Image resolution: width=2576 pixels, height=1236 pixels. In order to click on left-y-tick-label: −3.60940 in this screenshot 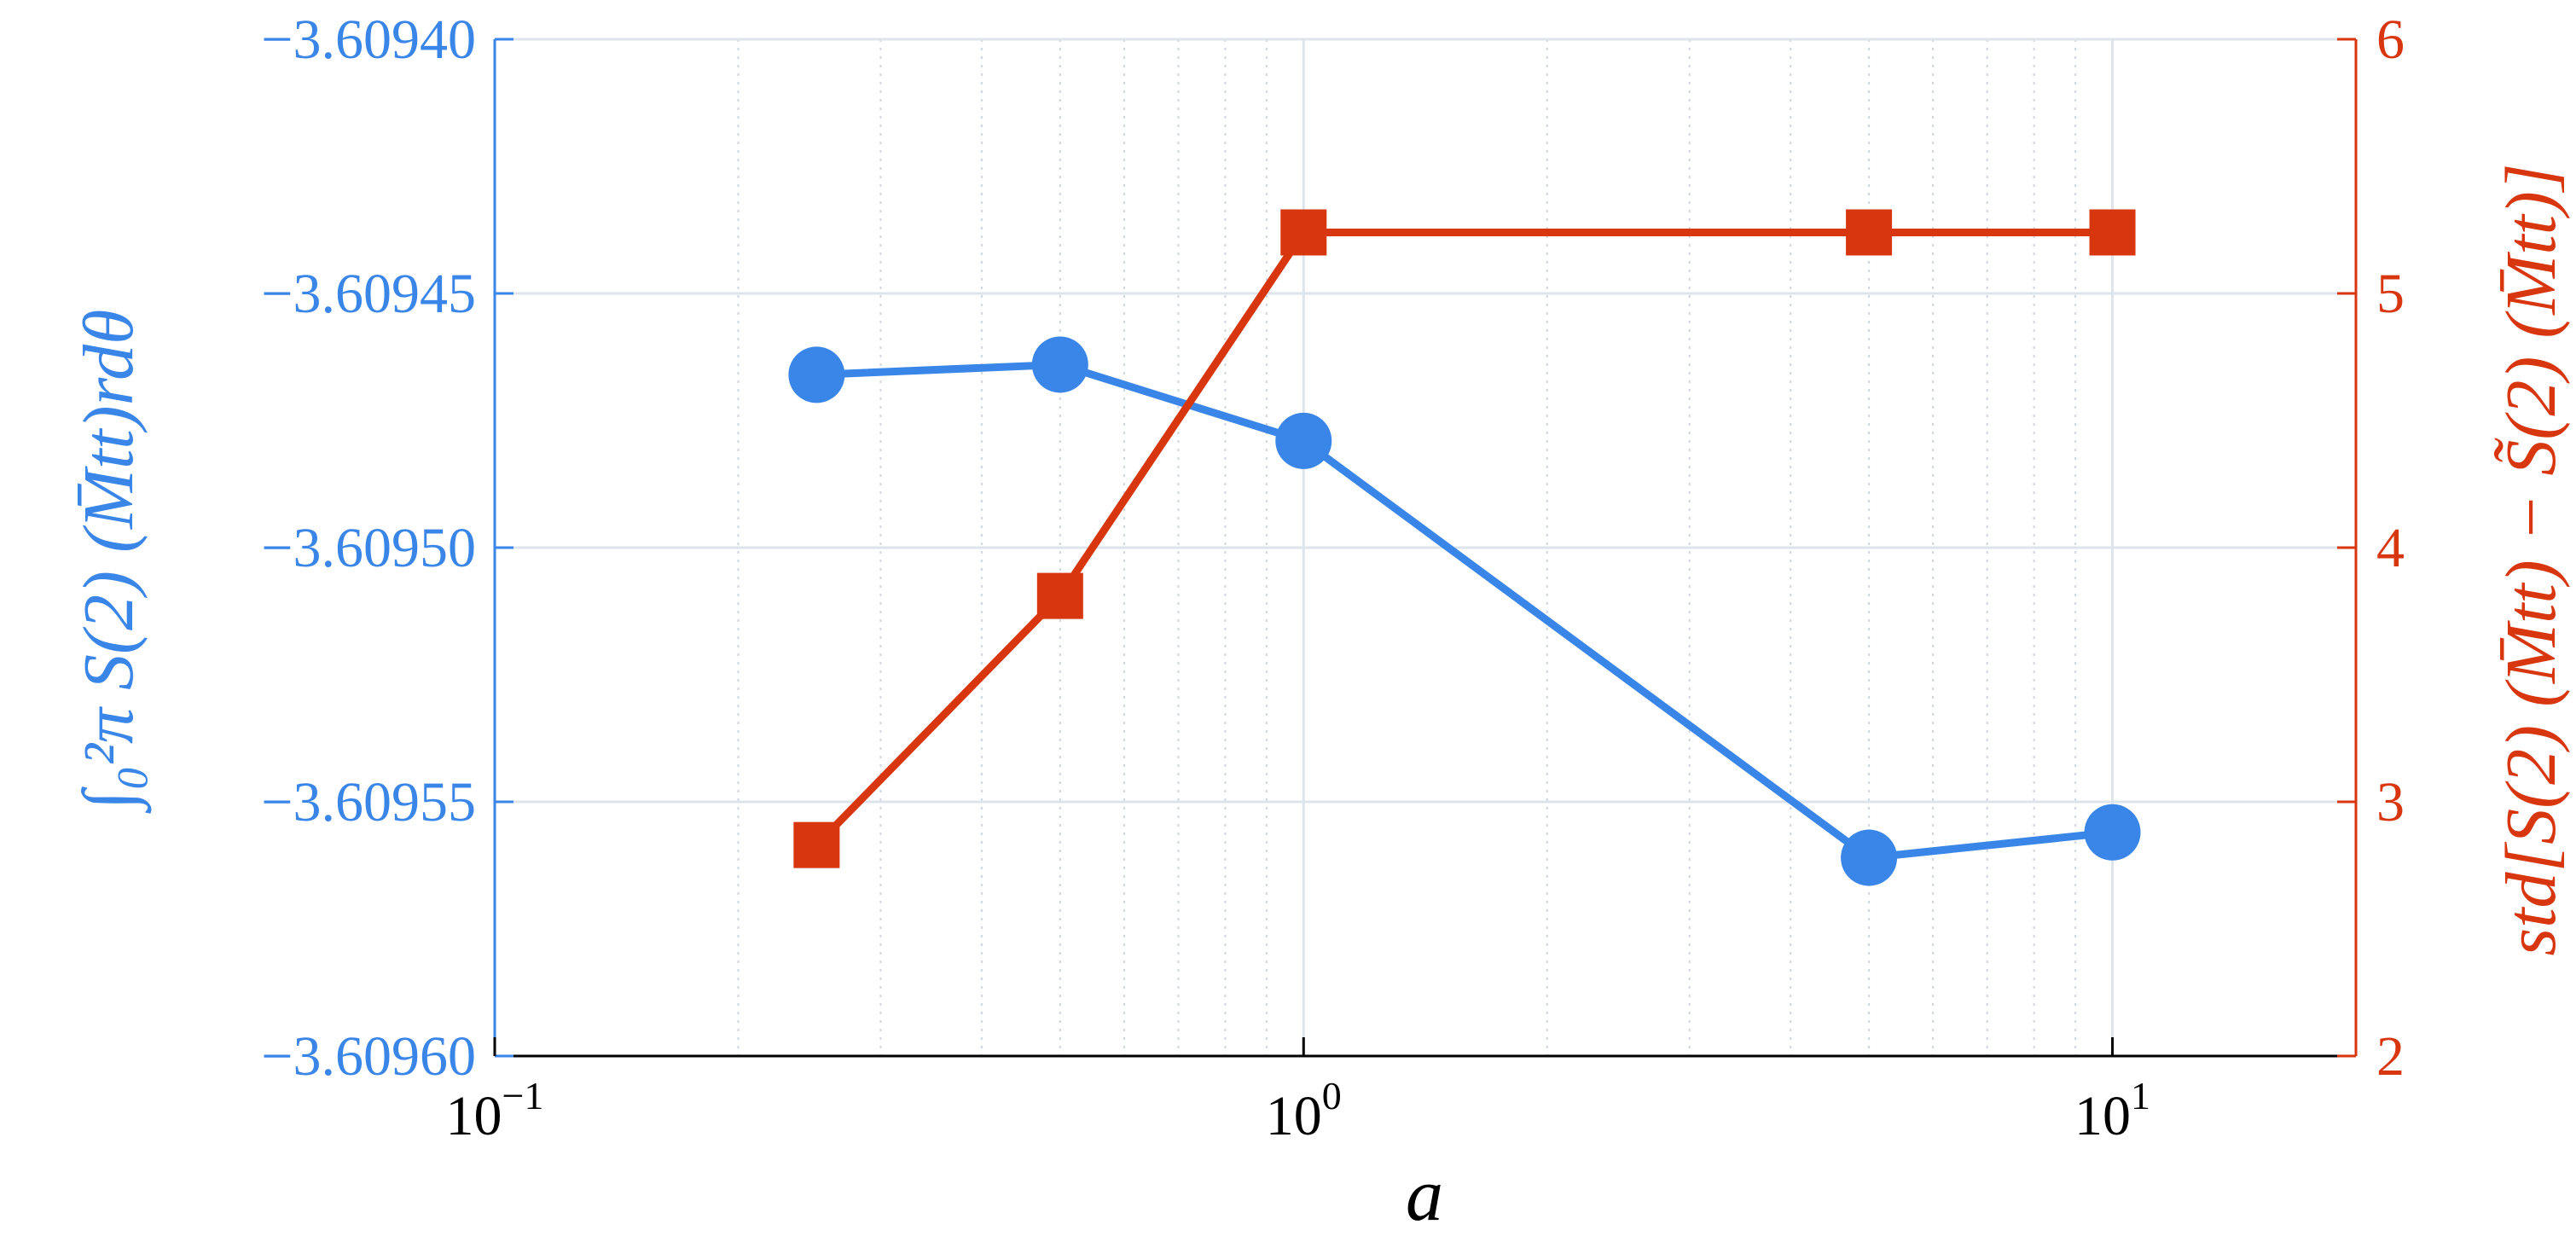, I will do `click(368, 40)`.